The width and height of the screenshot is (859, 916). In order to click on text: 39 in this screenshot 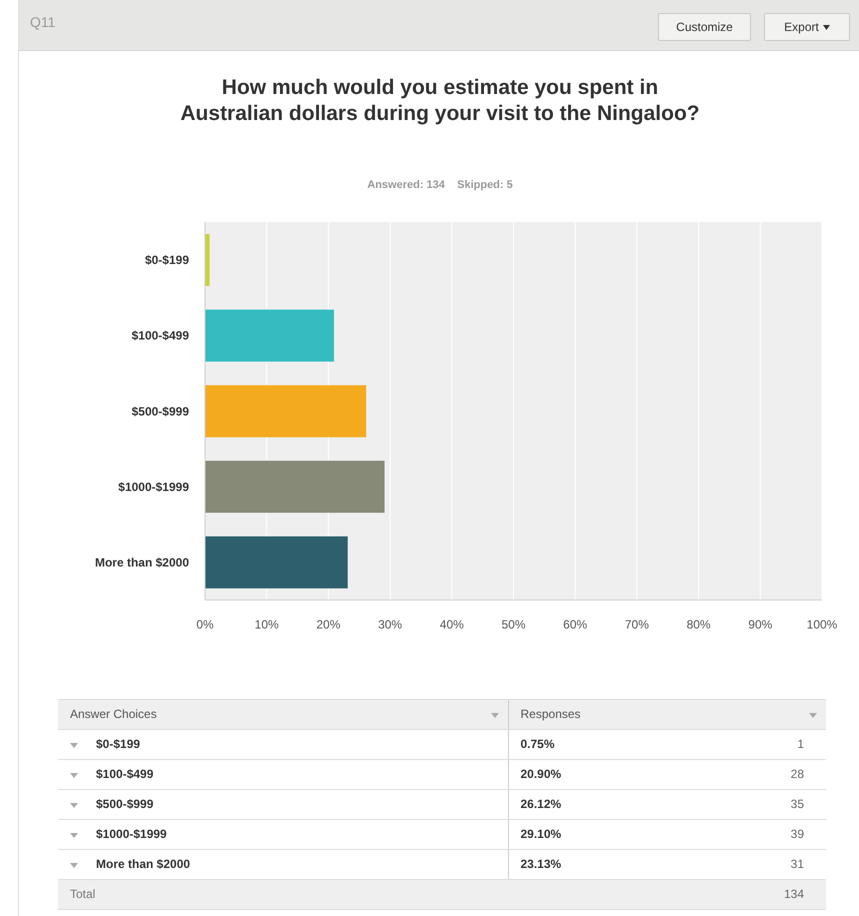, I will do `click(755, 835)`.